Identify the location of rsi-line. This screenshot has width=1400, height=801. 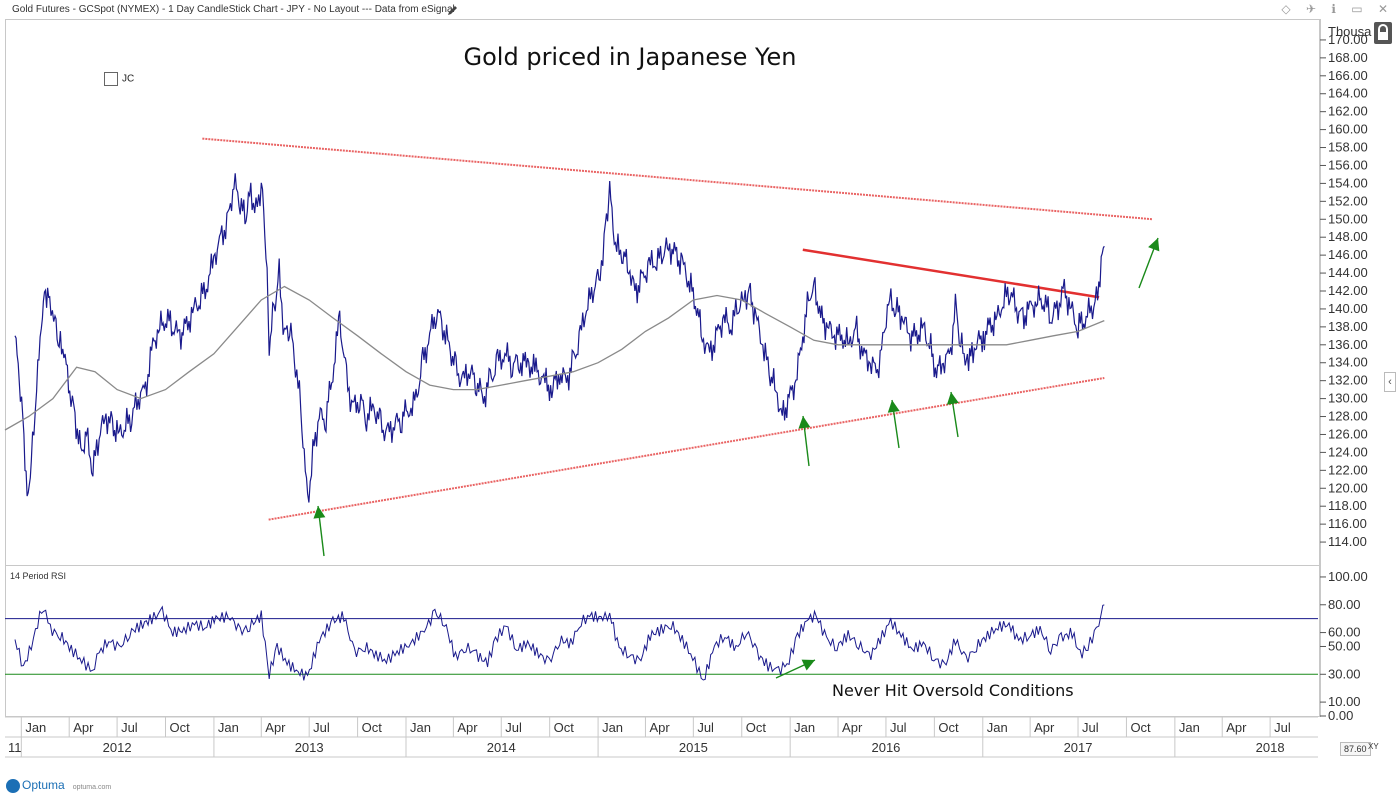
(559, 642).